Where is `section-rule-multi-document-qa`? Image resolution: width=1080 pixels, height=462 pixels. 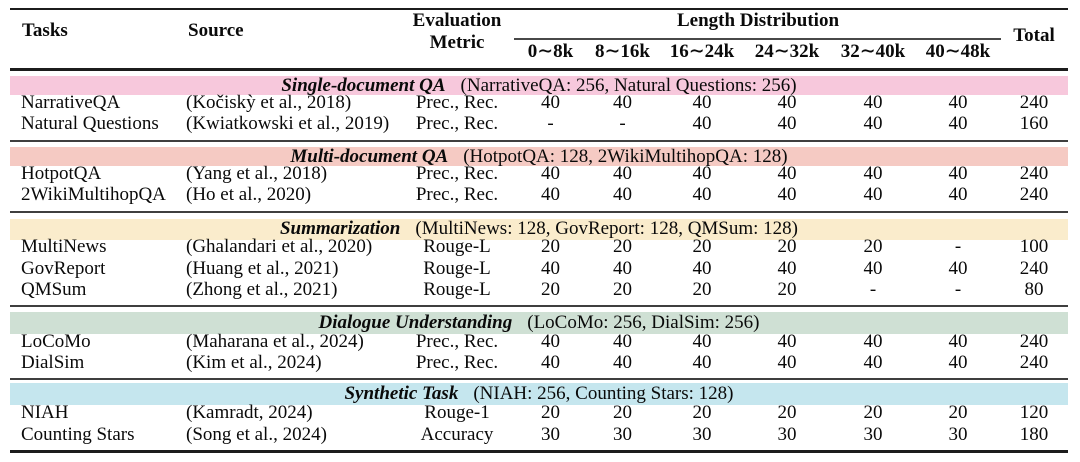
section-rule-multi-document-qa is located at coordinates (539, 140).